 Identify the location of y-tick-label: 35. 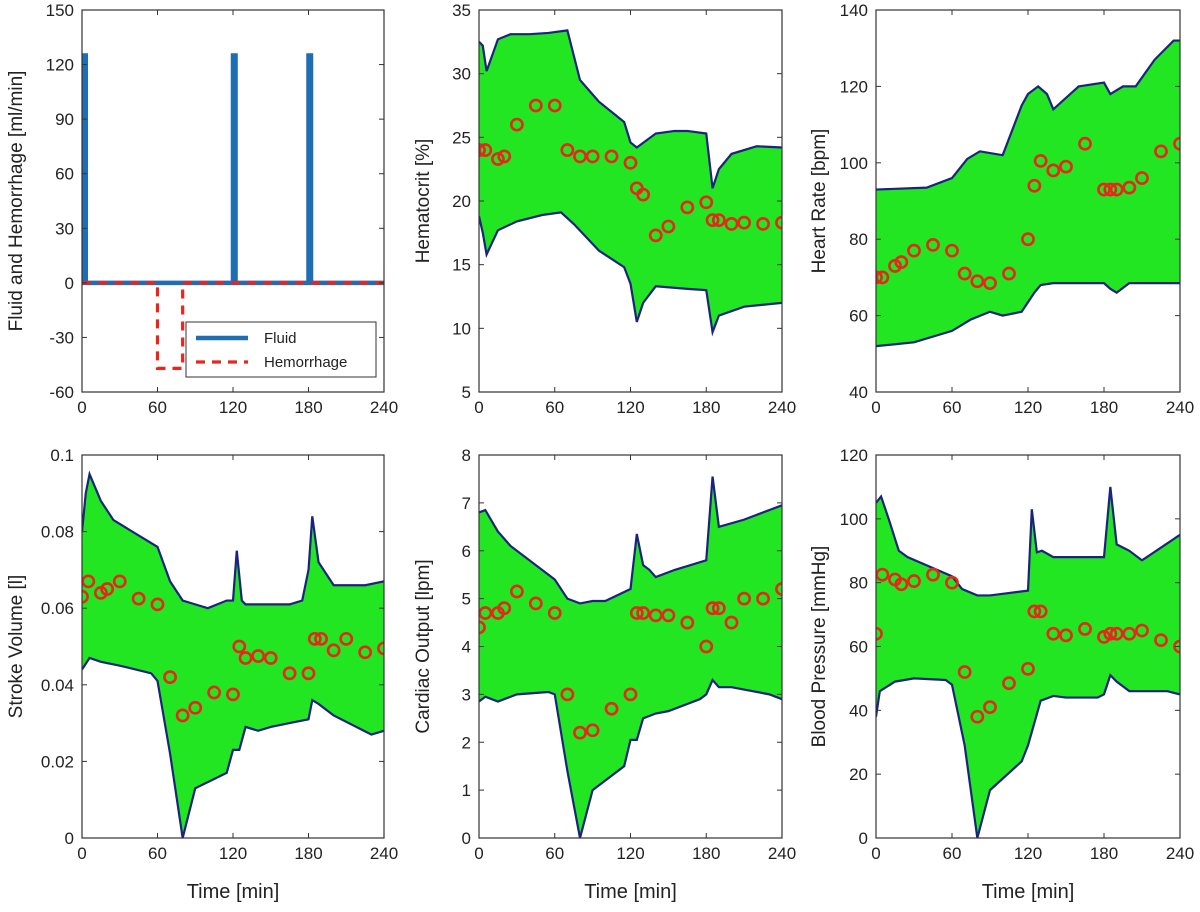
(461, 10).